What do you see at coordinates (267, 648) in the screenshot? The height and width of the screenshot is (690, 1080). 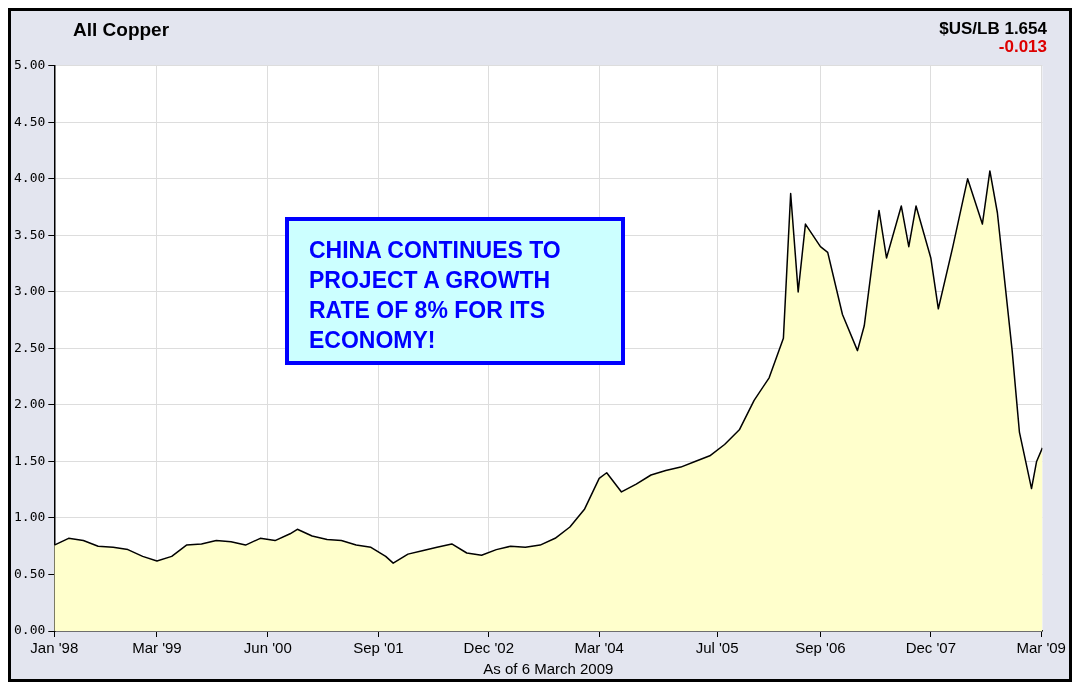 I see `x-tick-label: Jun '00` at bounding box center [267, 648].